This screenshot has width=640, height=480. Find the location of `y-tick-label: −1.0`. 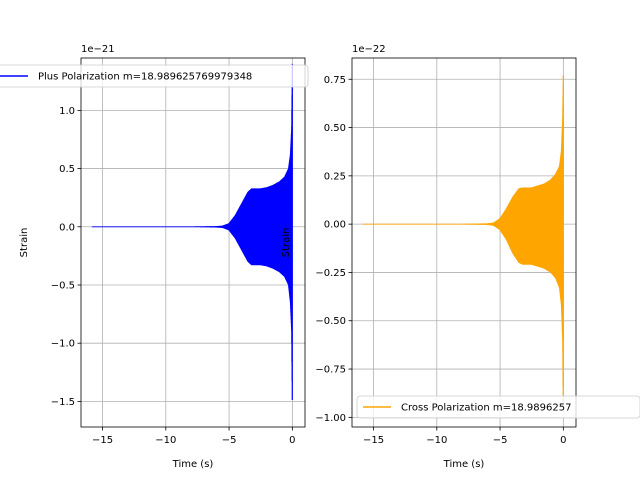

y-tick-label: −1.0 is located at coordinates (63, 344).